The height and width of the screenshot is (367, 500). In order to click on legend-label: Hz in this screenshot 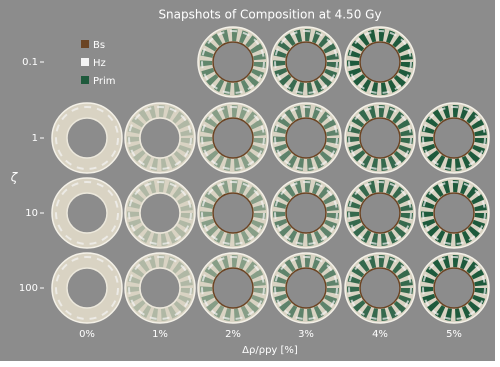, I will do `click(99, 63)`.